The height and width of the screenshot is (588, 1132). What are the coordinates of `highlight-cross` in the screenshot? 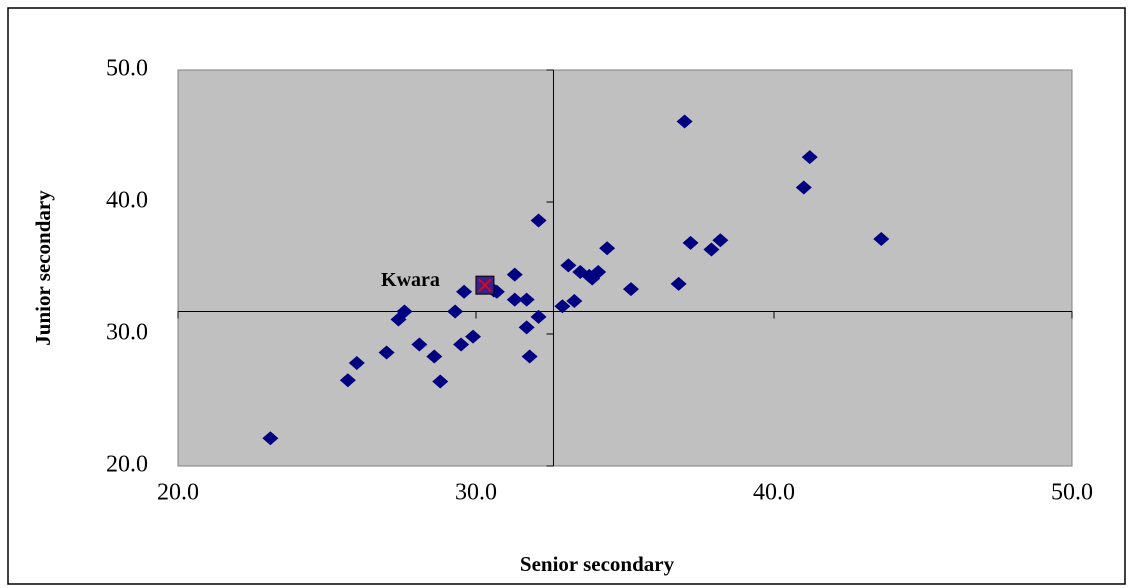 It's located at (485, 285).